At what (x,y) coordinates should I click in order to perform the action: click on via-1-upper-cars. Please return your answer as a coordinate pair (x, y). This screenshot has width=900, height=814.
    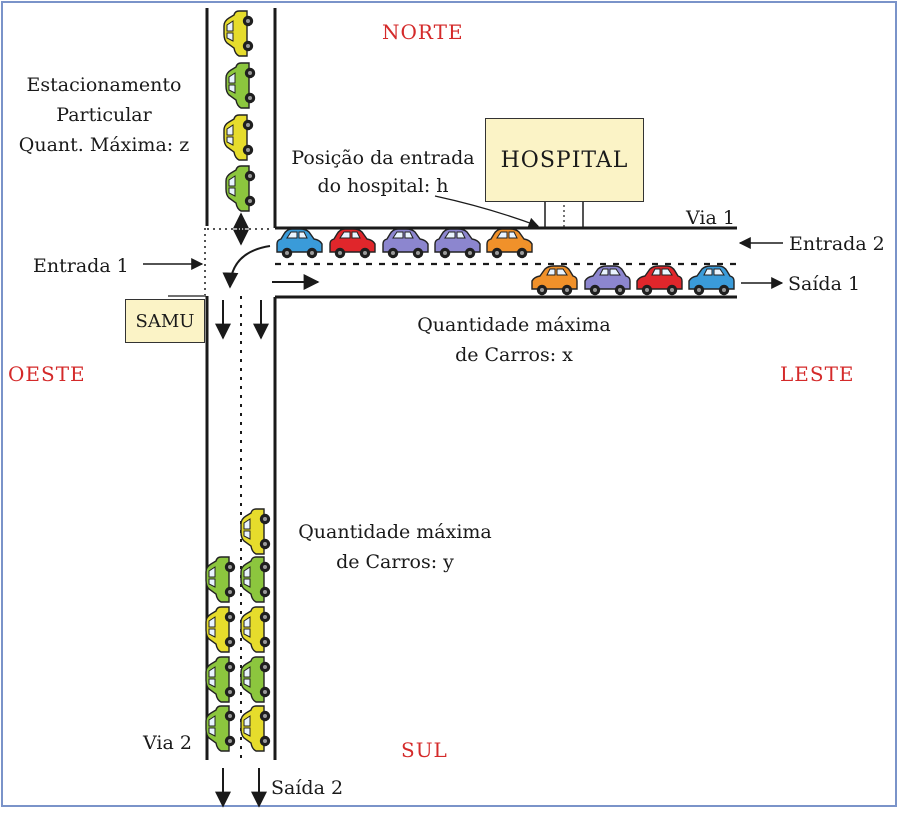
    Looking at the image, I should click on (404, 243).